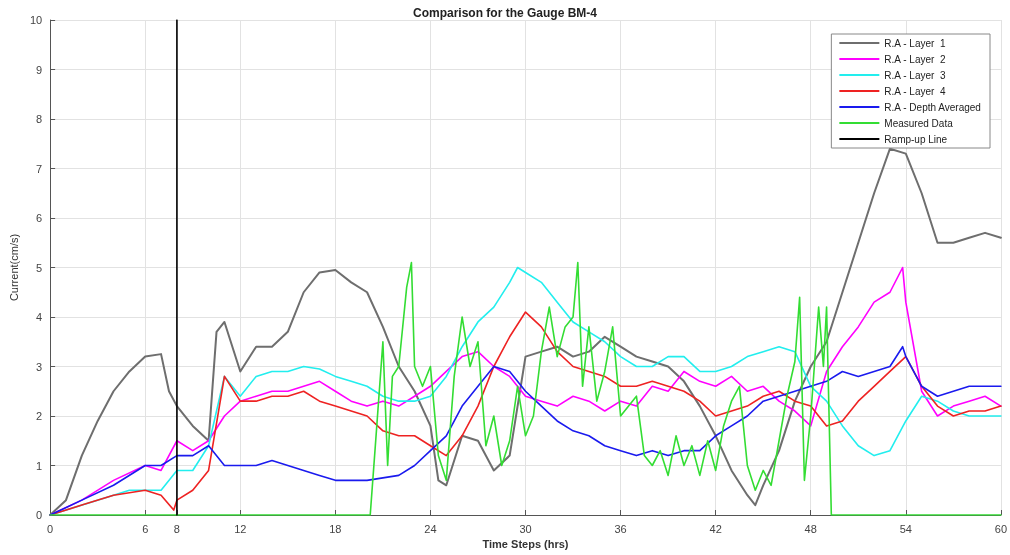 The width and height of the screenshot is (1010, 555). I want to click on chart-title: Comparison for the Gauge BM-4, so click(505, 13).